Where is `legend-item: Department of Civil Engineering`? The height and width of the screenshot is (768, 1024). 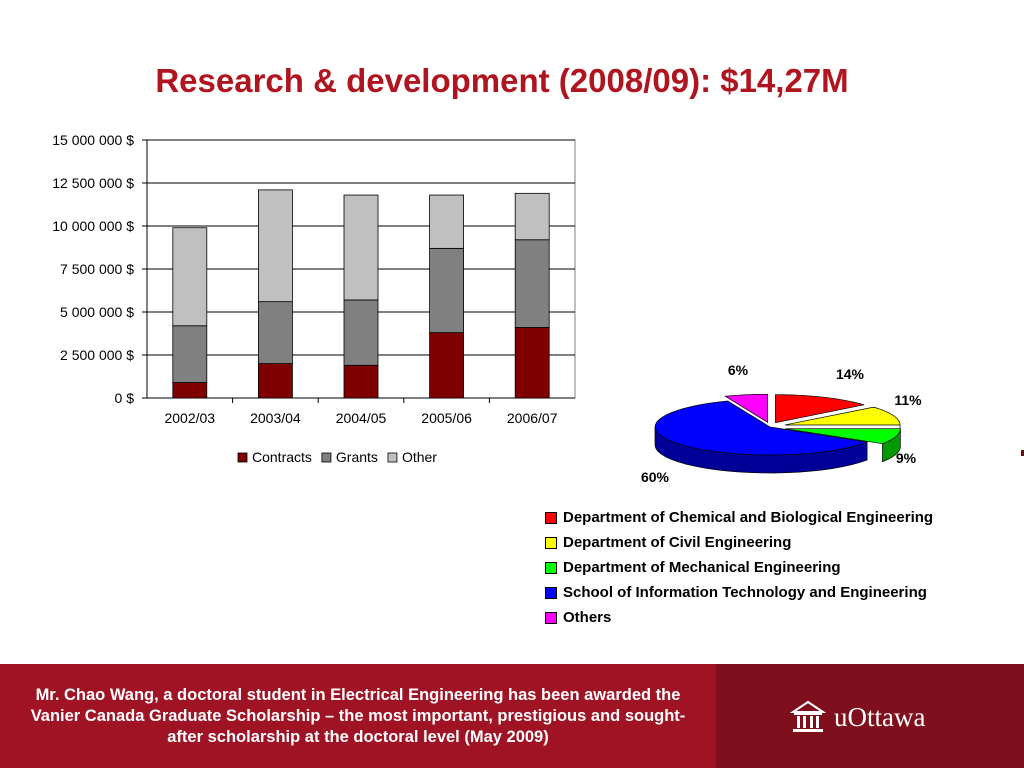
legend-item: Department of Civil Engineering is located at coordinates (739, 542).